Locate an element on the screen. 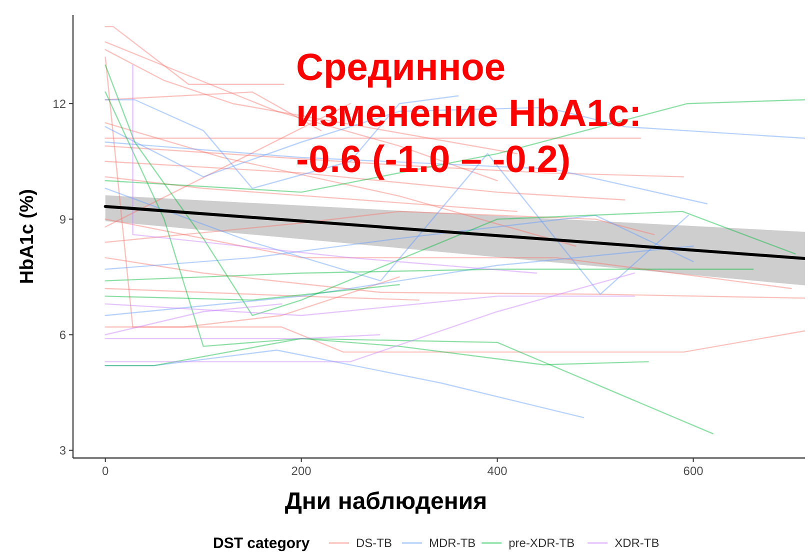 This screenshot has height=552, width=811. x-tick-label: 200 is located at coordinates (301, 471).